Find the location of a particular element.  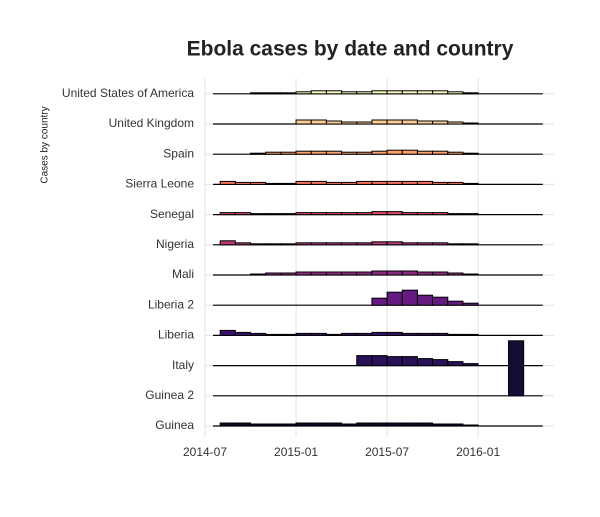

x-tick-label: 2015-01 is located at coordinates (296, 452).